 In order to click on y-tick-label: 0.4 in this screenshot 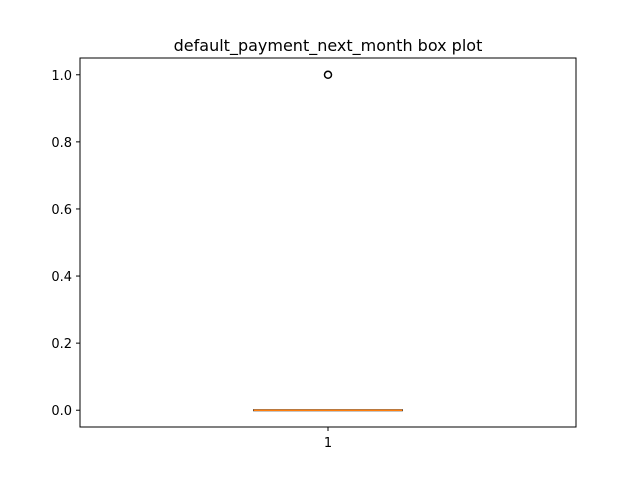, I will do `click(61, 277)`.